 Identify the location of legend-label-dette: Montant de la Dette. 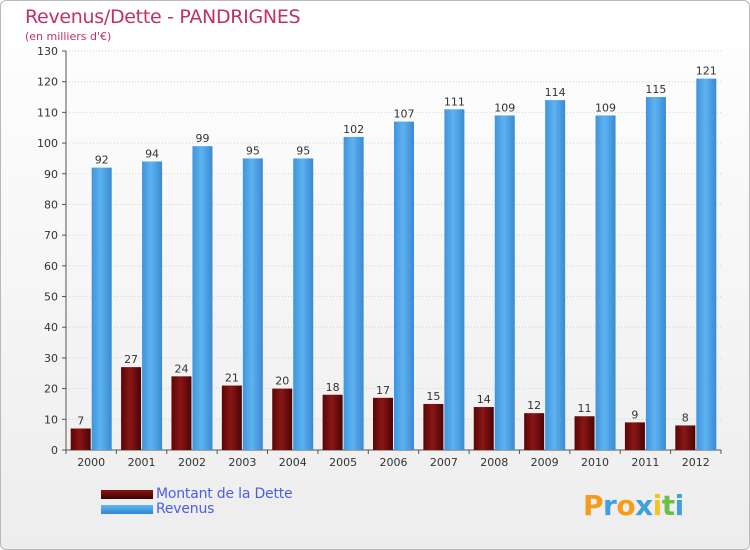
(224, 494).